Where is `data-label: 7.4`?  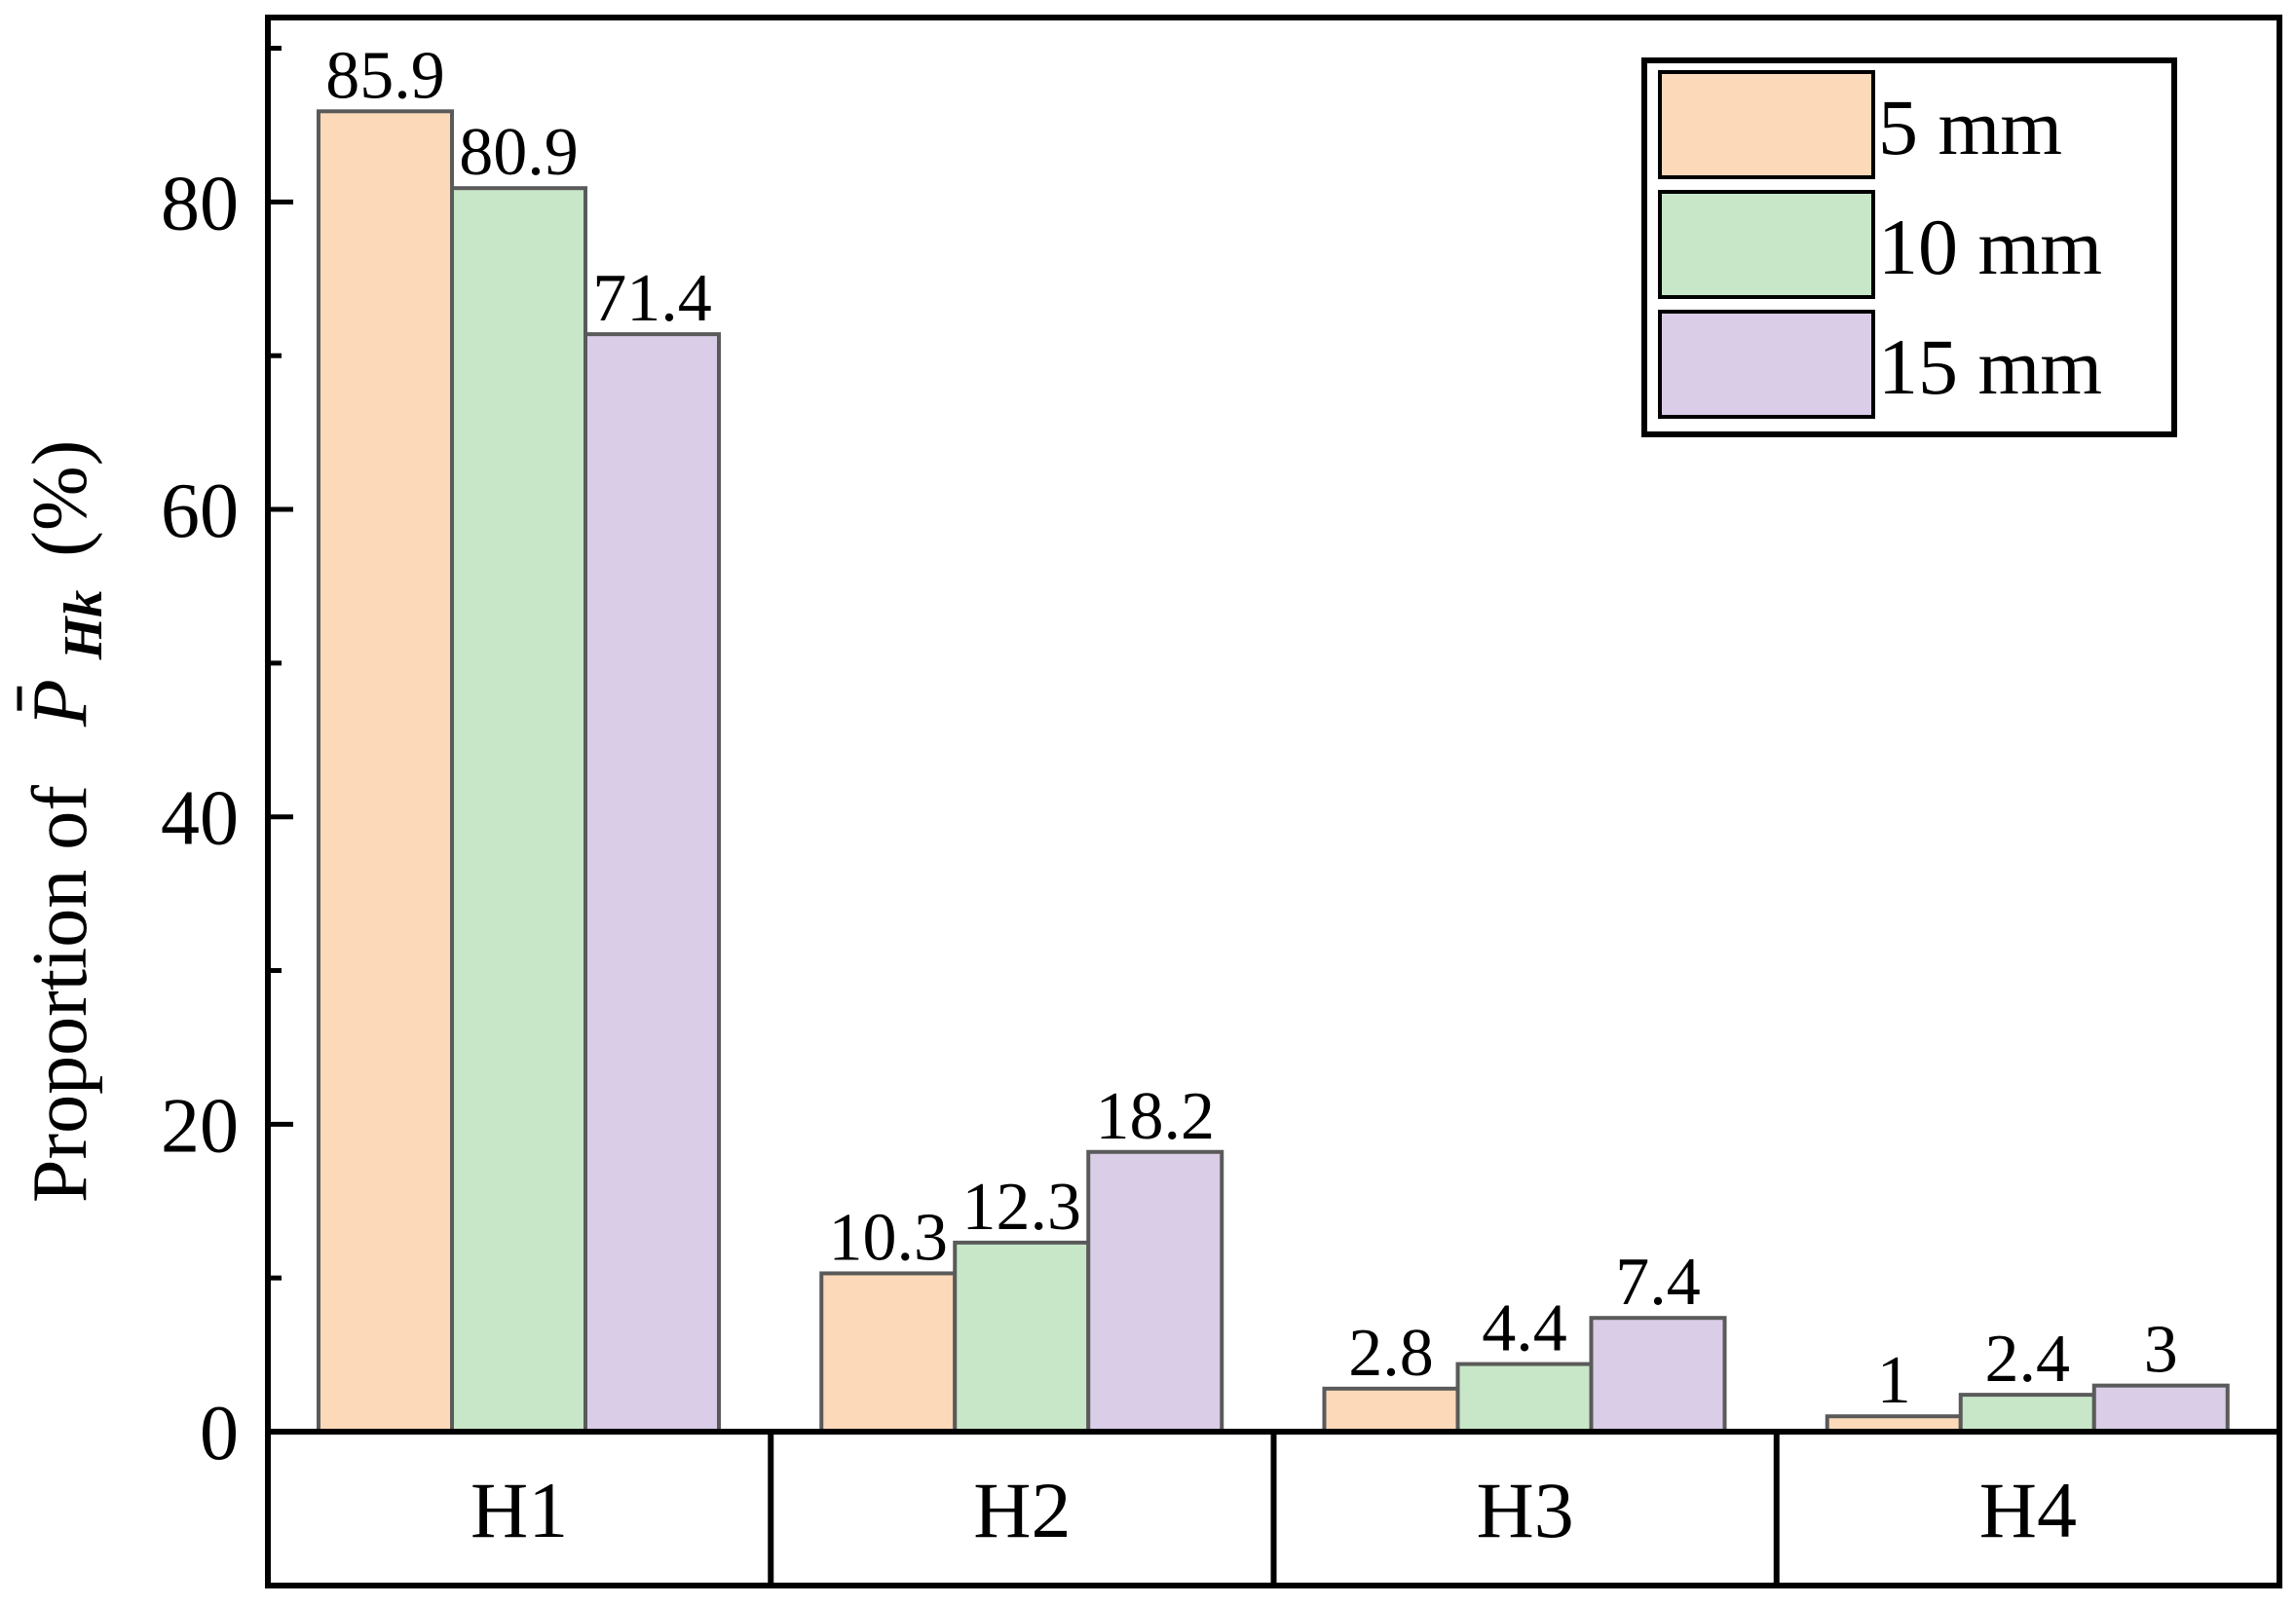
data-label: 7.4 is located at coordinates (1658, 1282).